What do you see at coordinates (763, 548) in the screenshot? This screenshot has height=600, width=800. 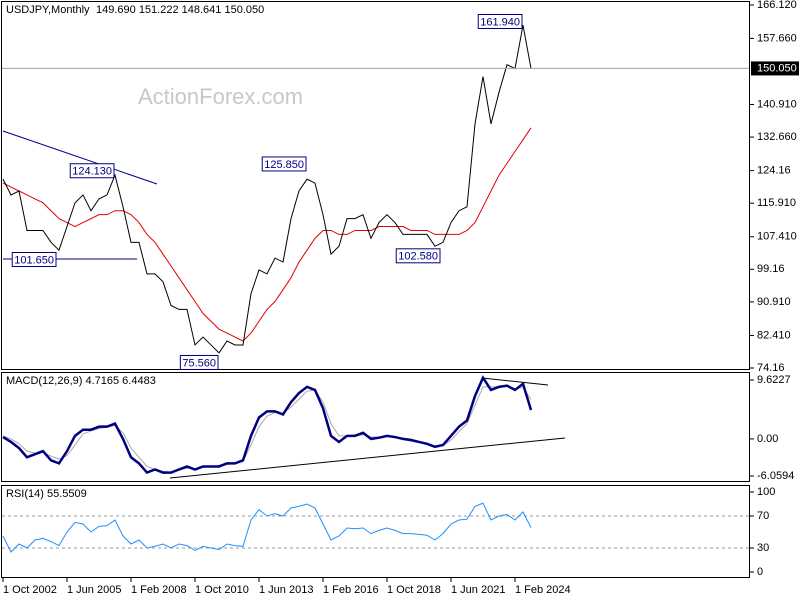 I see `y-tick-label: 30` at bounding box center [763, 548].